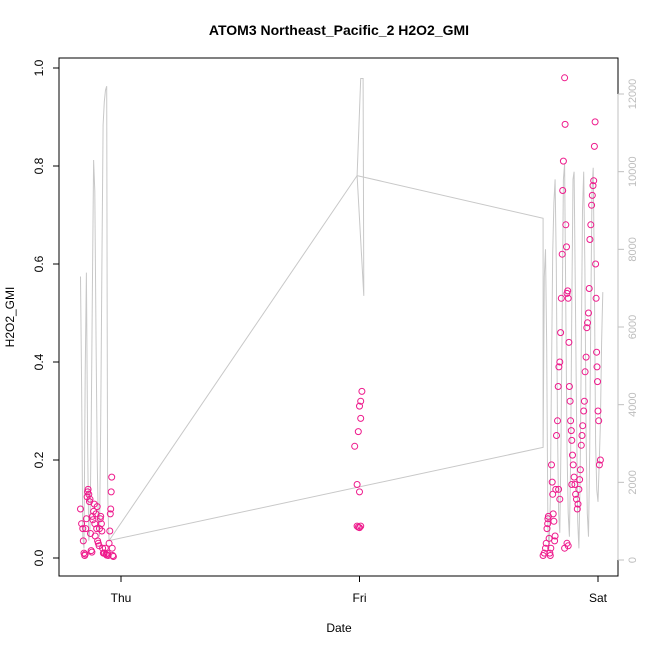  What do you see at coordinates (633, 171) in the screenshot?
I see `right-tick-label: 10000` at bounding box center [633, 171].